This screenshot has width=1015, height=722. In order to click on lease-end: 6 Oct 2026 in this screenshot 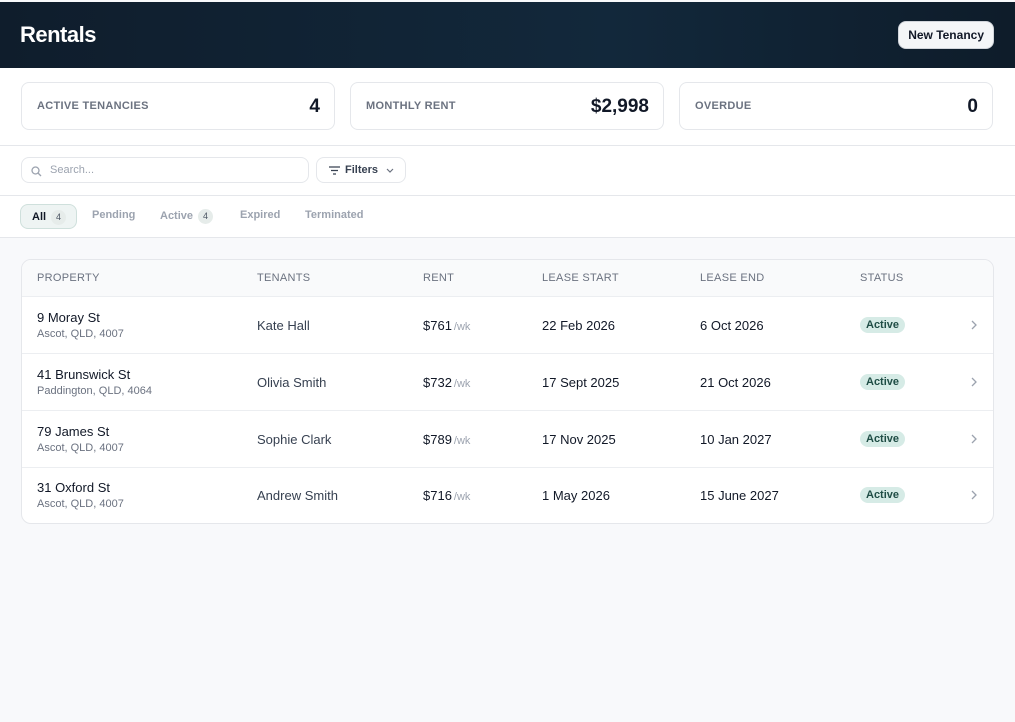, I will do `click(732, 325)`.